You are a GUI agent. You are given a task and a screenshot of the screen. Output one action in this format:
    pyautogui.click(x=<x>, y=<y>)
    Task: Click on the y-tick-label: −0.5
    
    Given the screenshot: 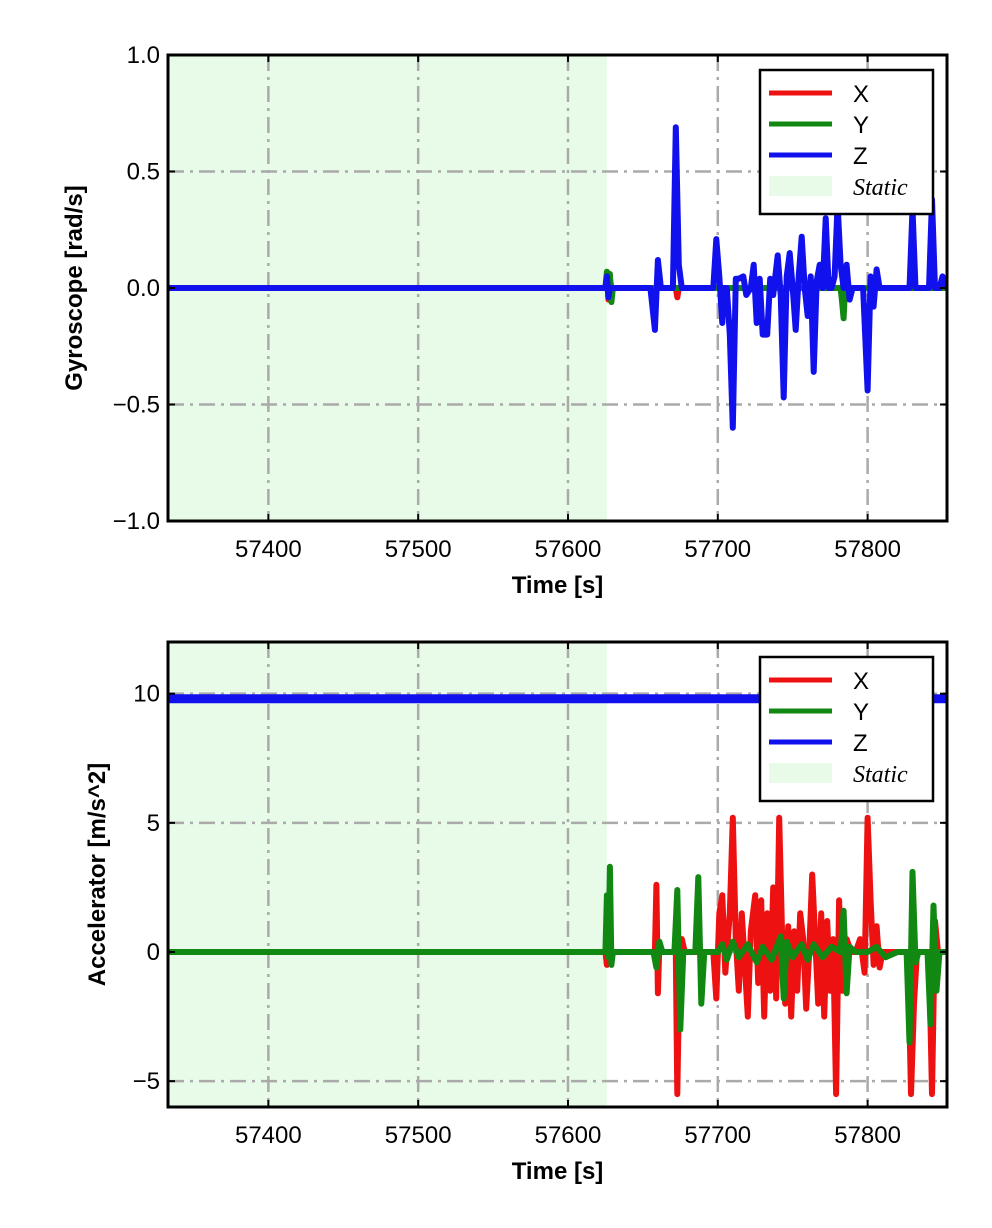 What is the action you would take?
    pyautogui.click(x=136, y=405)
    